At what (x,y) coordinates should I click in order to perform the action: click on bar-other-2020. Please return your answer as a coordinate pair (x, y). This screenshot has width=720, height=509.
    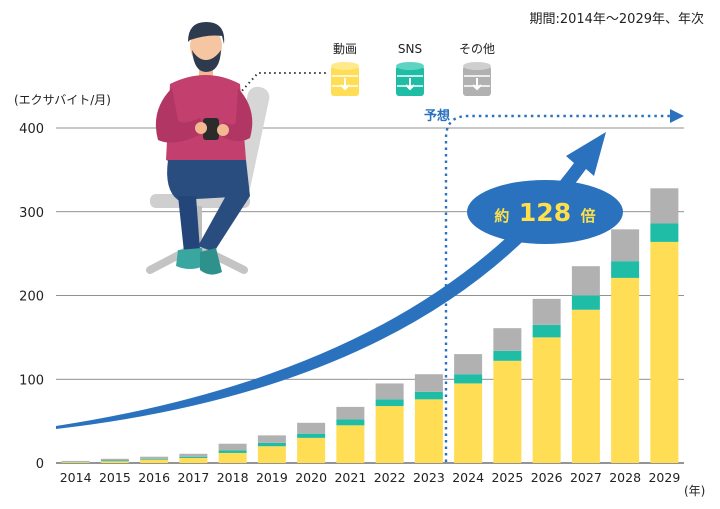
    Looking at the image, I should click on (311, 428).